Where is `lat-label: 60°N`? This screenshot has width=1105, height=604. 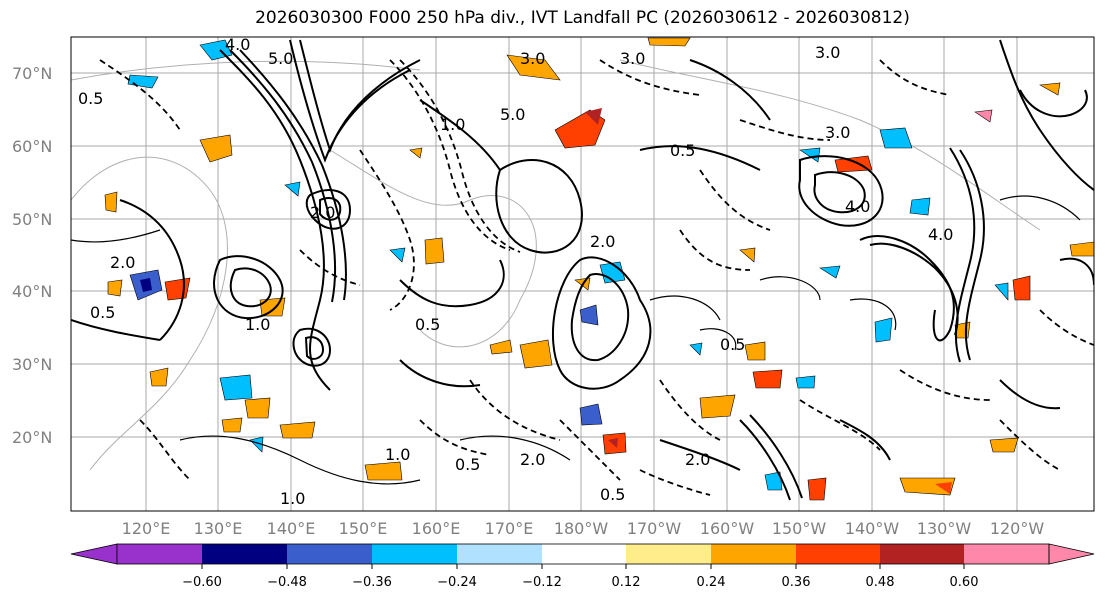
lat-label: 60°N is located at coordinates (32, 146).